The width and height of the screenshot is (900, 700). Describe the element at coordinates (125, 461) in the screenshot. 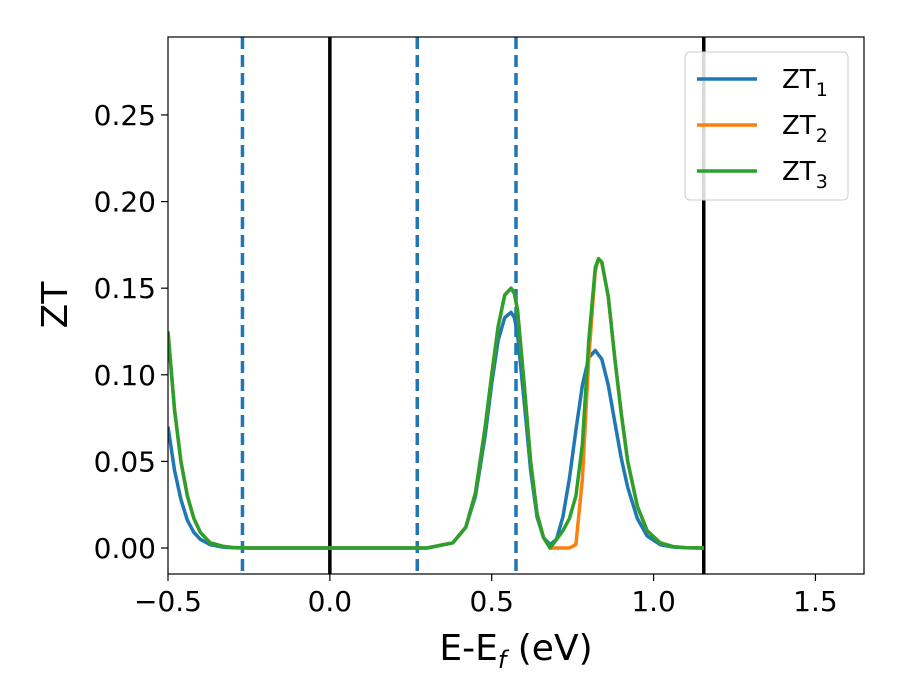

I see `y-tick-label: 0.05` at that location.